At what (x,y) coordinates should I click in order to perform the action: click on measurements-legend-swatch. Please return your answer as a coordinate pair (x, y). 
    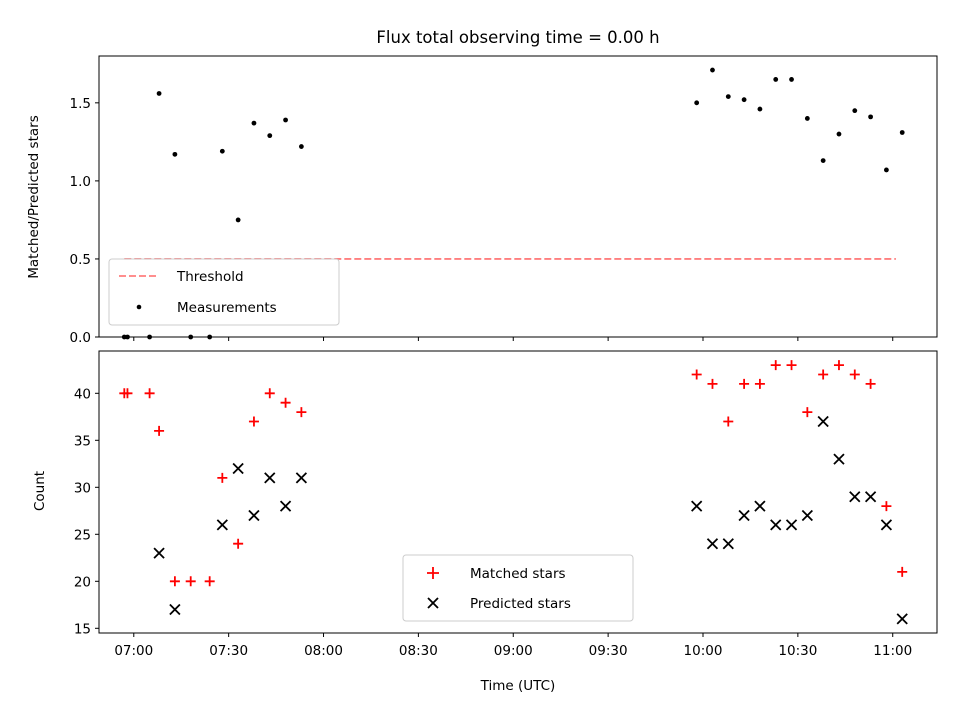
    Looking at the image, I should click on (139, 307).